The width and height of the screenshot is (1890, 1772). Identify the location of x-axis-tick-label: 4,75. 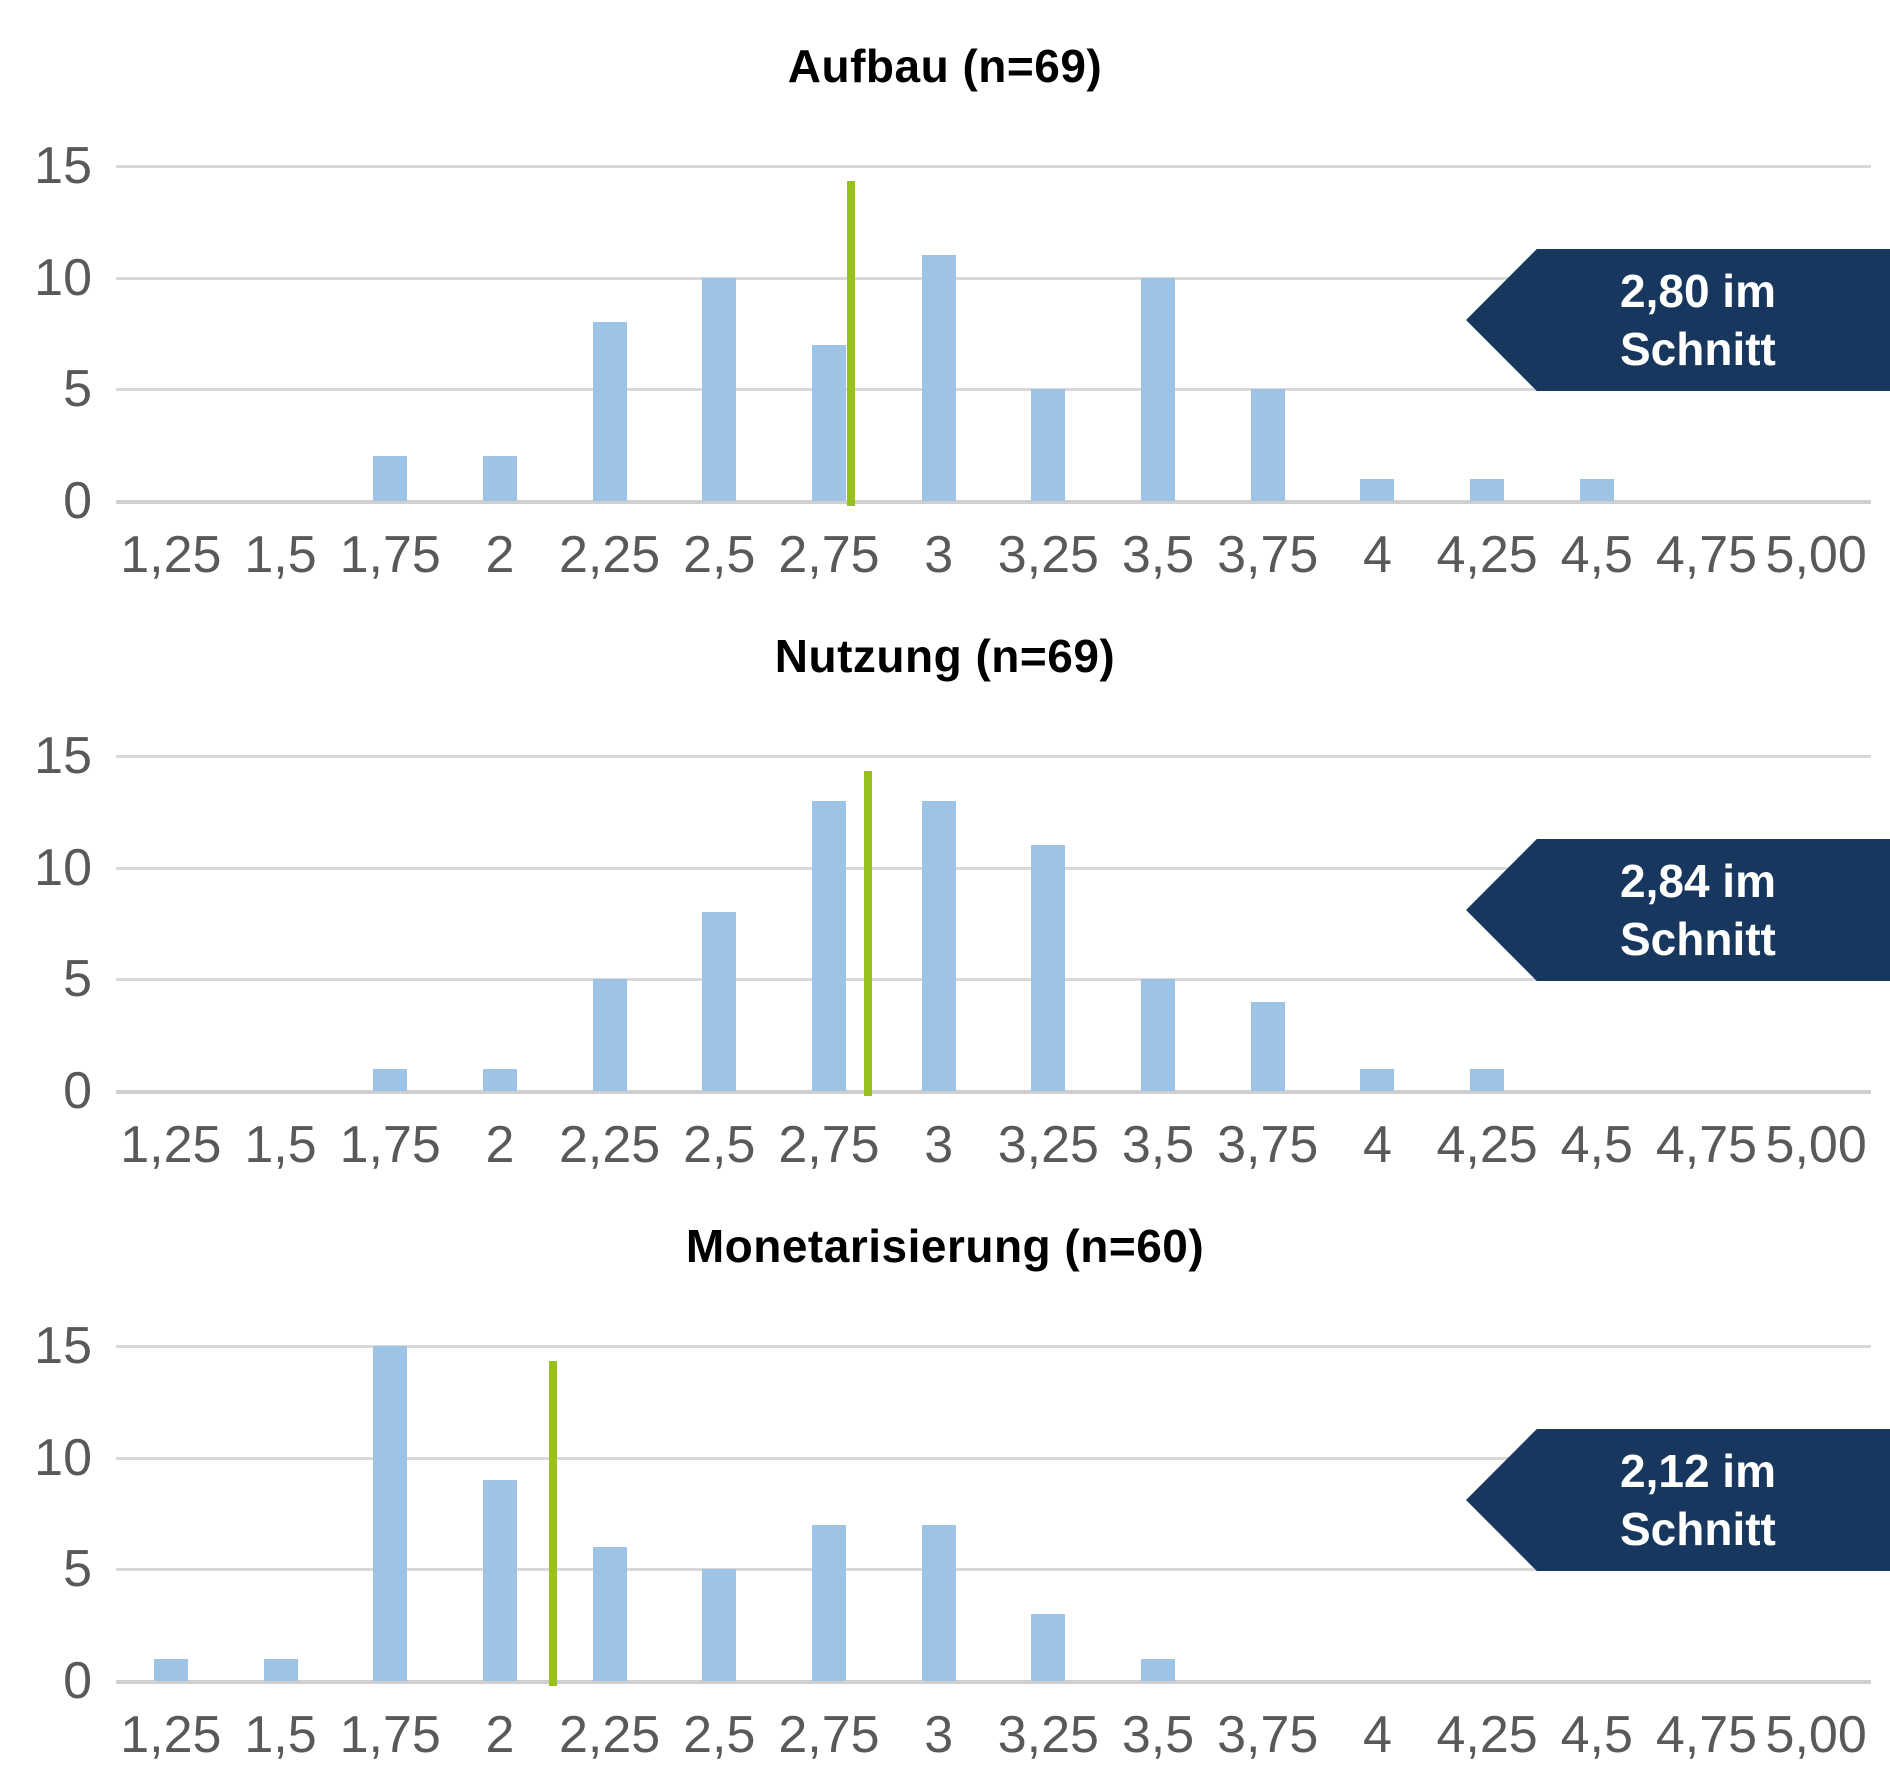
(1706, 555).